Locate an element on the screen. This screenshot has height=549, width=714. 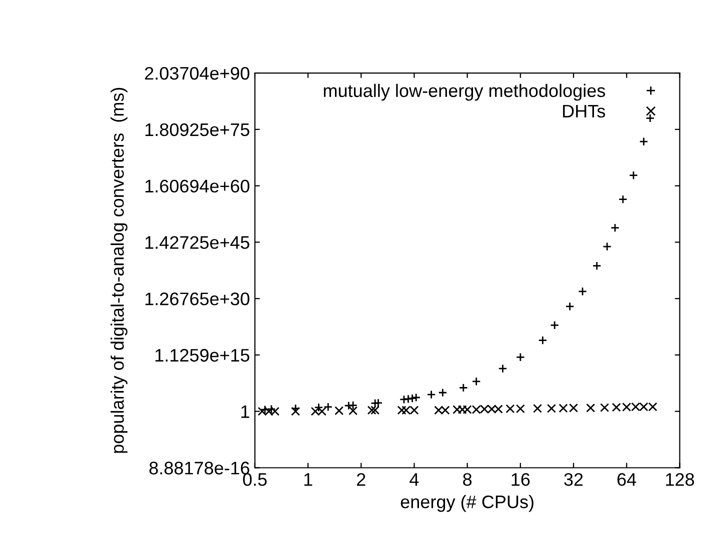
x-tick-label: 4 is located at coordinates (414, 479).